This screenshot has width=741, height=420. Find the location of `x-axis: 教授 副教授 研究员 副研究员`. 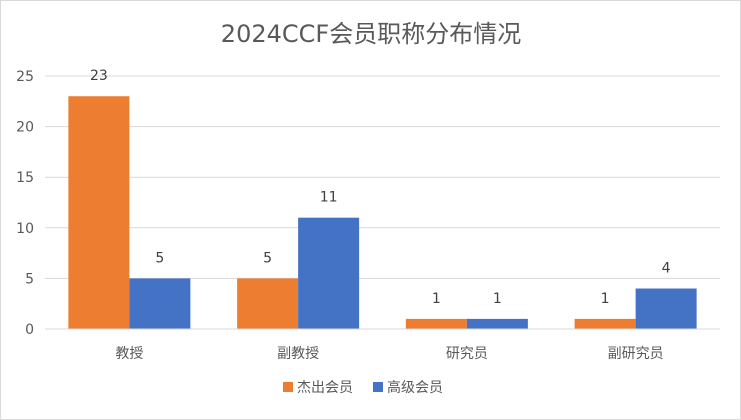

x-axis: 教授 副教授 研究员 副研究员 is located at coordinates (382, 345).